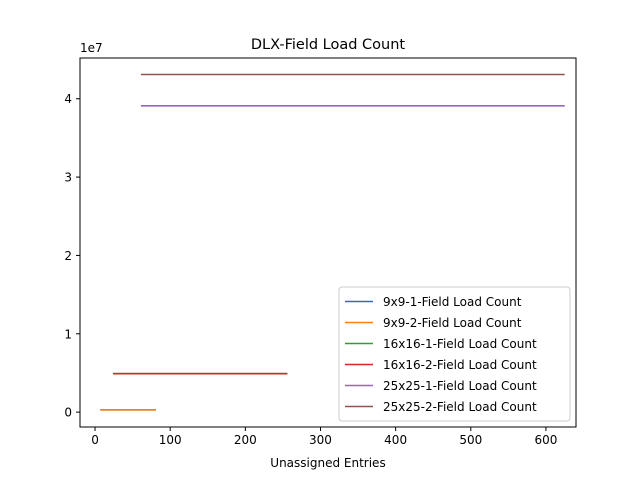  I want to click on x-tick-label: 100, so click(170, 440).